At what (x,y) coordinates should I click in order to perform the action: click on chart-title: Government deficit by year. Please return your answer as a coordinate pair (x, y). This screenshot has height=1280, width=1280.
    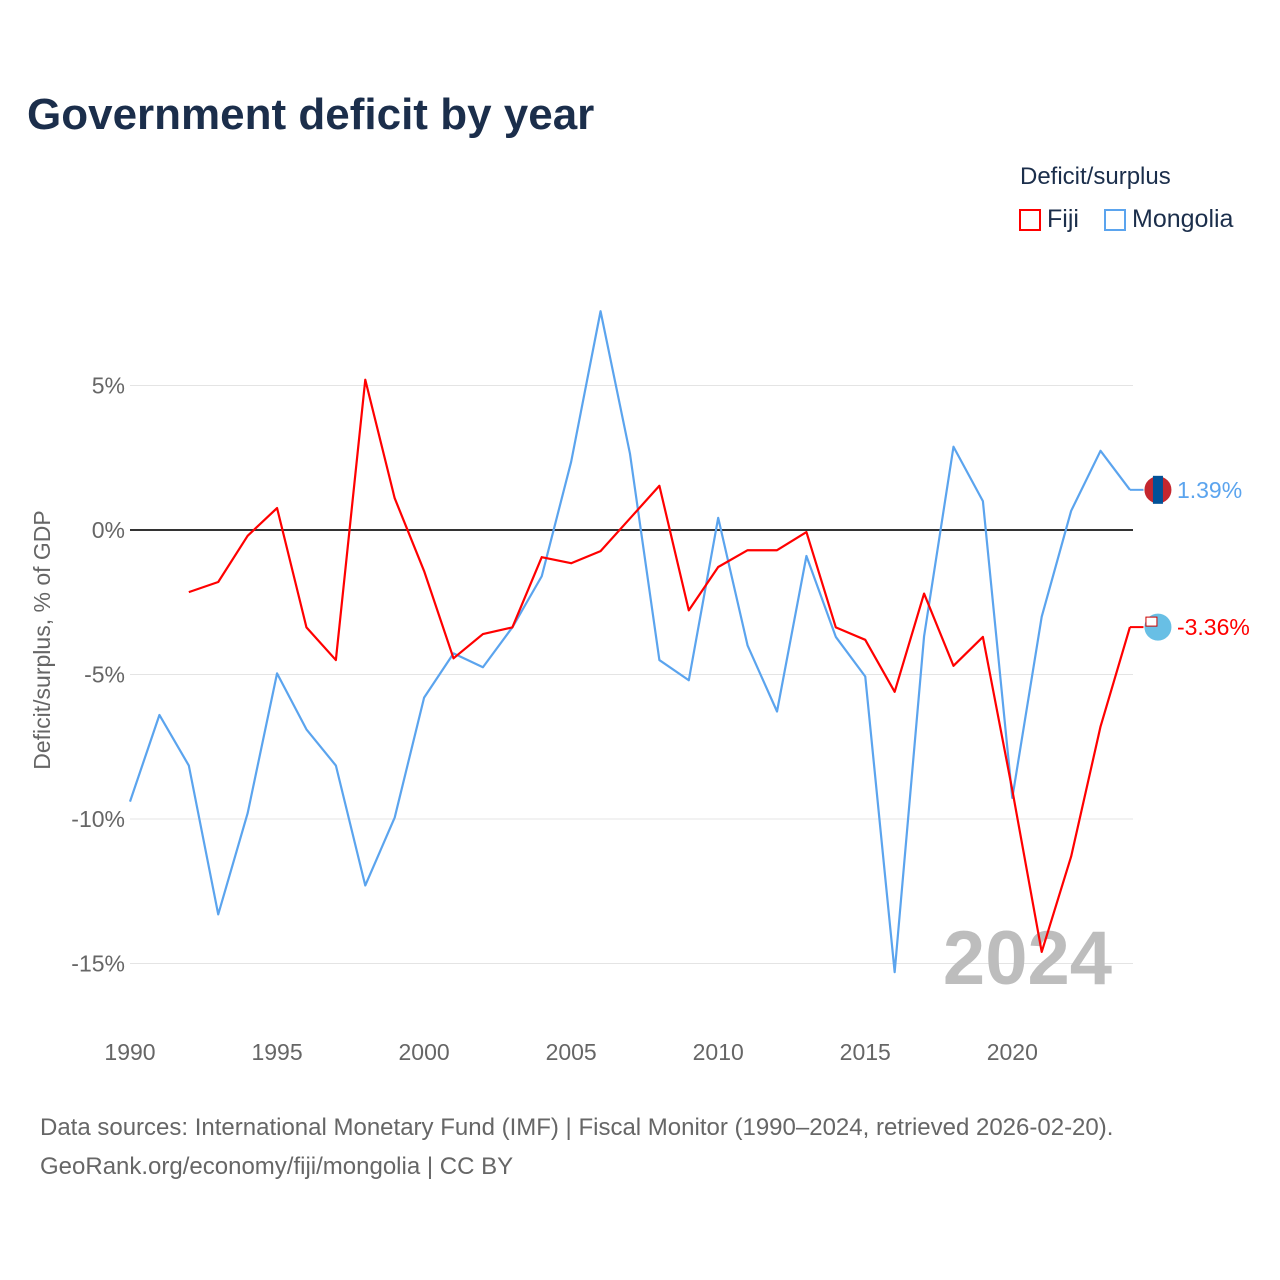
    Looking at the image, I should click on (311, 114).